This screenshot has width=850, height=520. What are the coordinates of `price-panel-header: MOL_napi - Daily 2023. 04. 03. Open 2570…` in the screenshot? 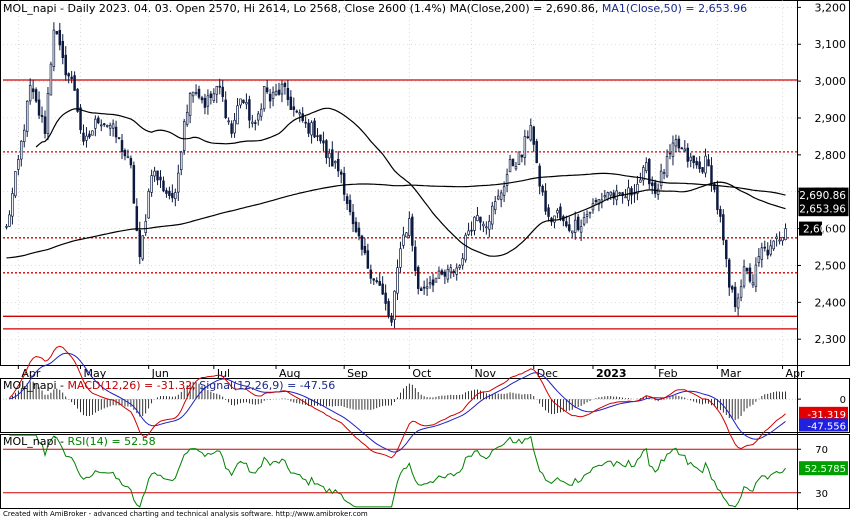 It's located at (375, 8).